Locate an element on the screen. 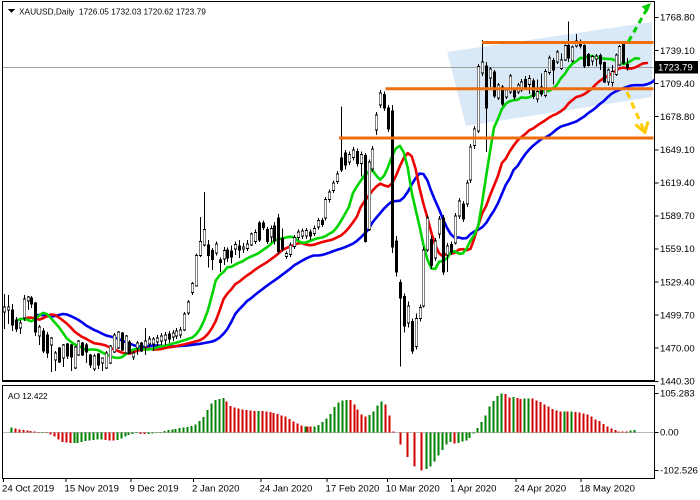  svg-text: 24 Oct 2019 is located at coordinates (28, 489).